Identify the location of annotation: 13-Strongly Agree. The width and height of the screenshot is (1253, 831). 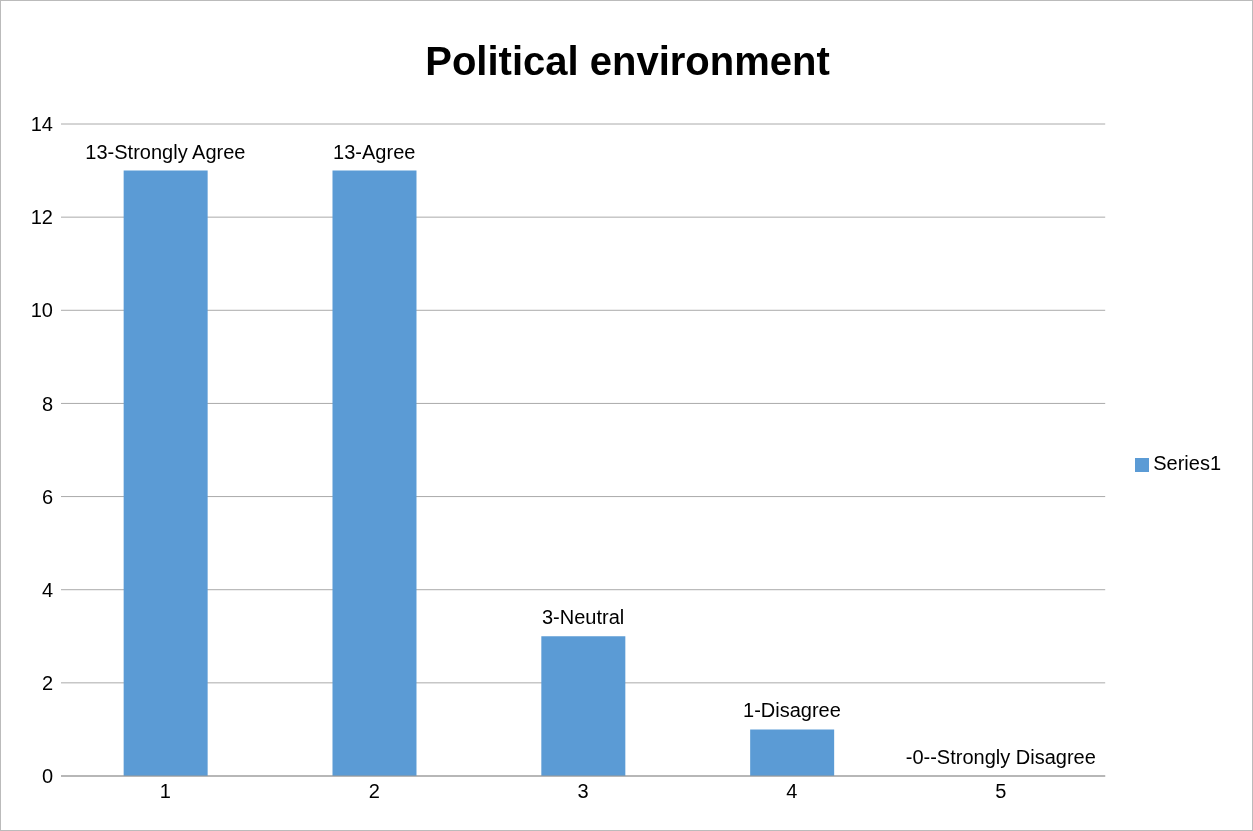
(165, 151).